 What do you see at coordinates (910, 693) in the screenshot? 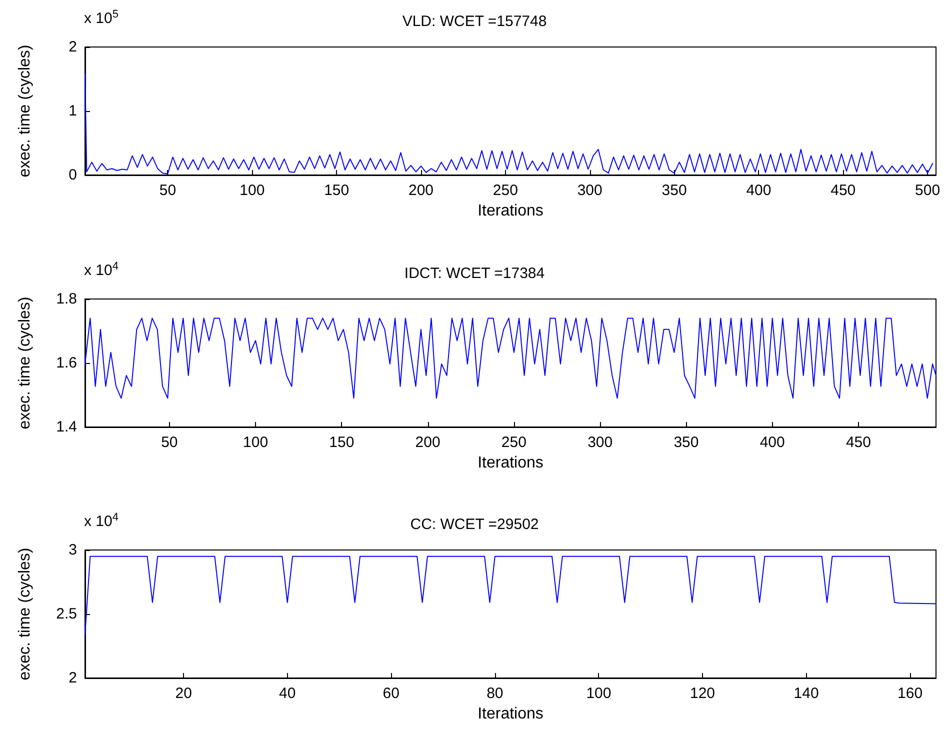
I see `x-tick-label: 160` at bounding box center [910, 693].